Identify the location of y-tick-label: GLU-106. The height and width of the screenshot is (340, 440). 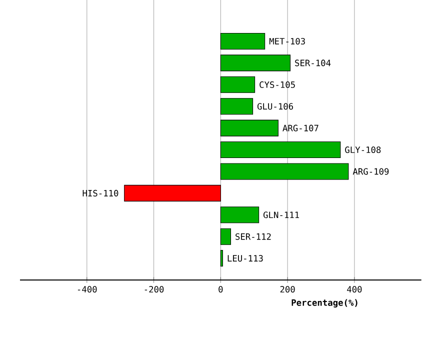
(275, 106).